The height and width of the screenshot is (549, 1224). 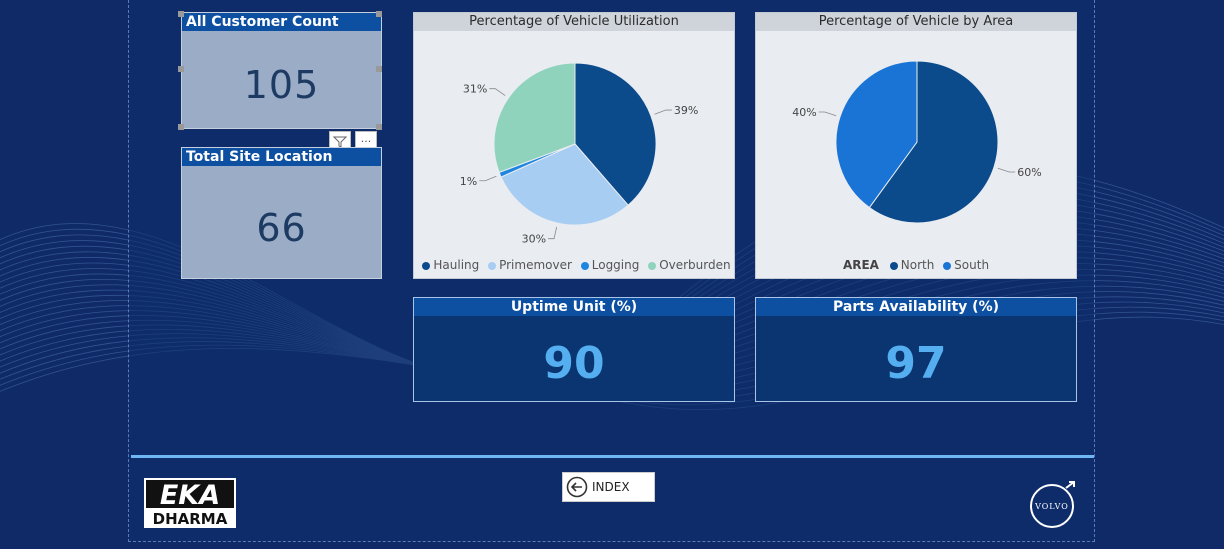 What do you see at coordinates (534, 118) in the screenshot?
I see `utilization-slice-overburden` at bounding box center [534, 118].